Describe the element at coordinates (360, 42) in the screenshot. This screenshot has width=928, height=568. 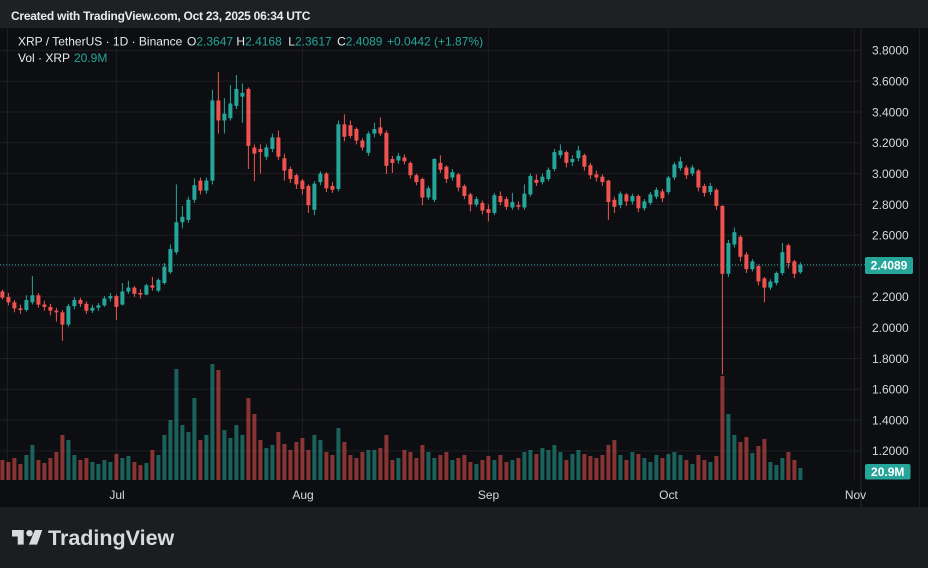
I see `svg-text: C2.4089` at that location.